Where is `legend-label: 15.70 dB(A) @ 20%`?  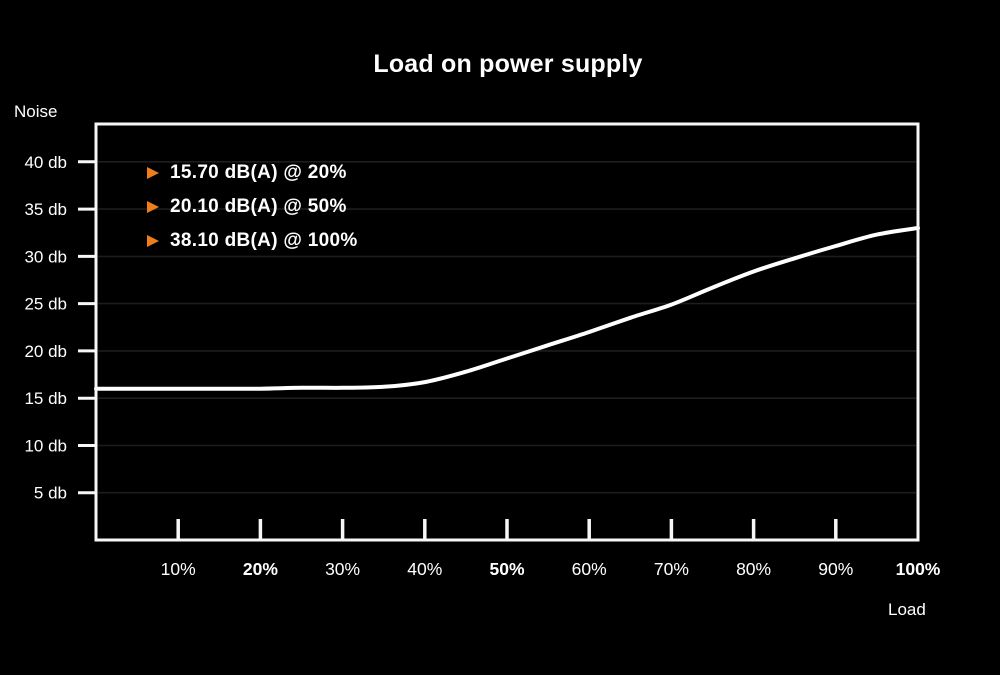 legend-label: 15.70 dB(A) @ 20% is located at coordinates (258, 172).